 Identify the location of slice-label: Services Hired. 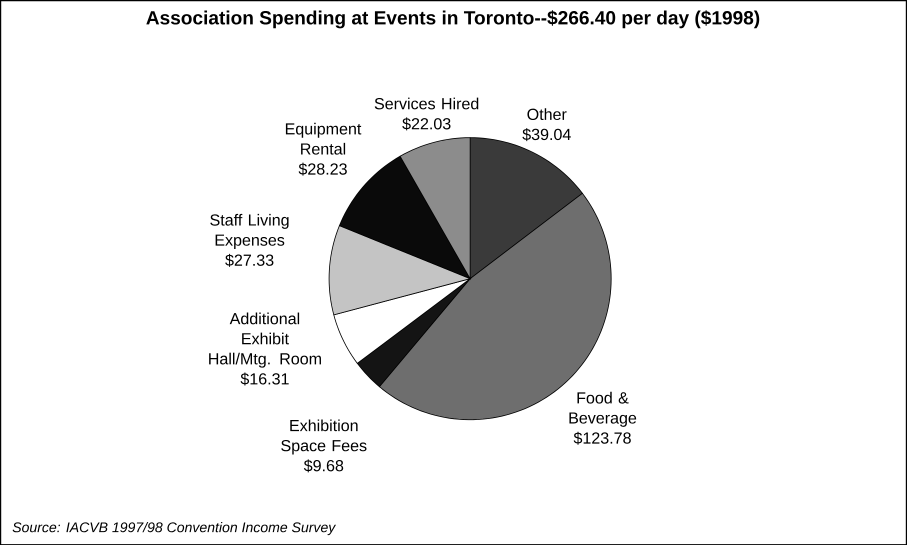
(426, 103).